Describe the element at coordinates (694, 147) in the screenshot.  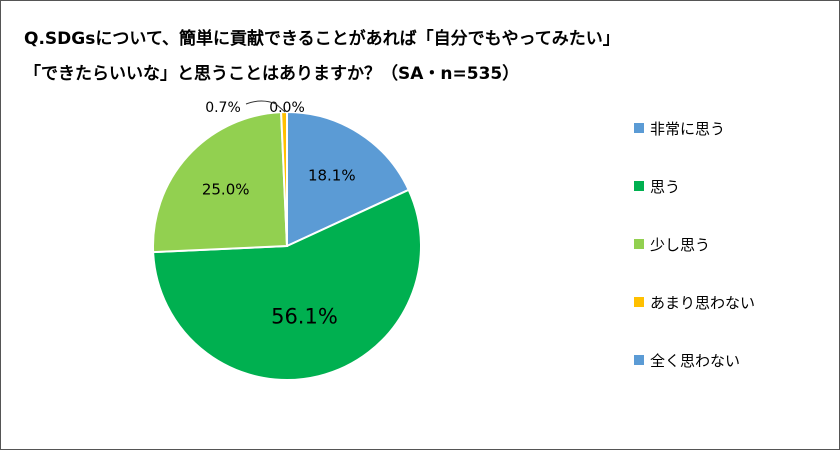
I see `legend-item-1: 非常に思う` at that location.